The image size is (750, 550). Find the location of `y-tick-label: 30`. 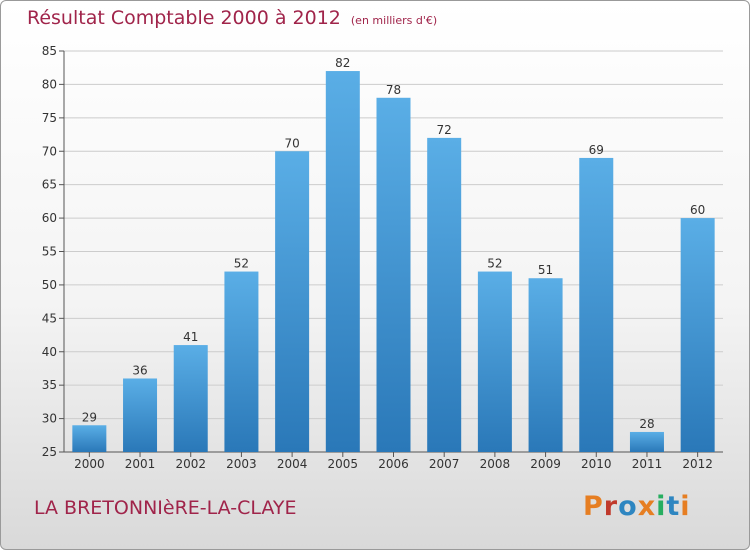

y-tick-label: 30 is located at coordinates (49, 419).